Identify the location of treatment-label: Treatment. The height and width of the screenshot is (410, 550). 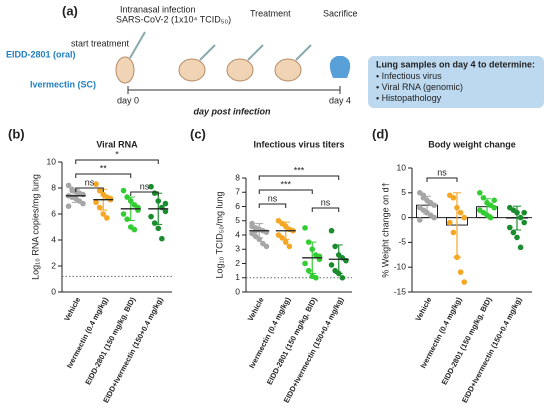
(270, 13).